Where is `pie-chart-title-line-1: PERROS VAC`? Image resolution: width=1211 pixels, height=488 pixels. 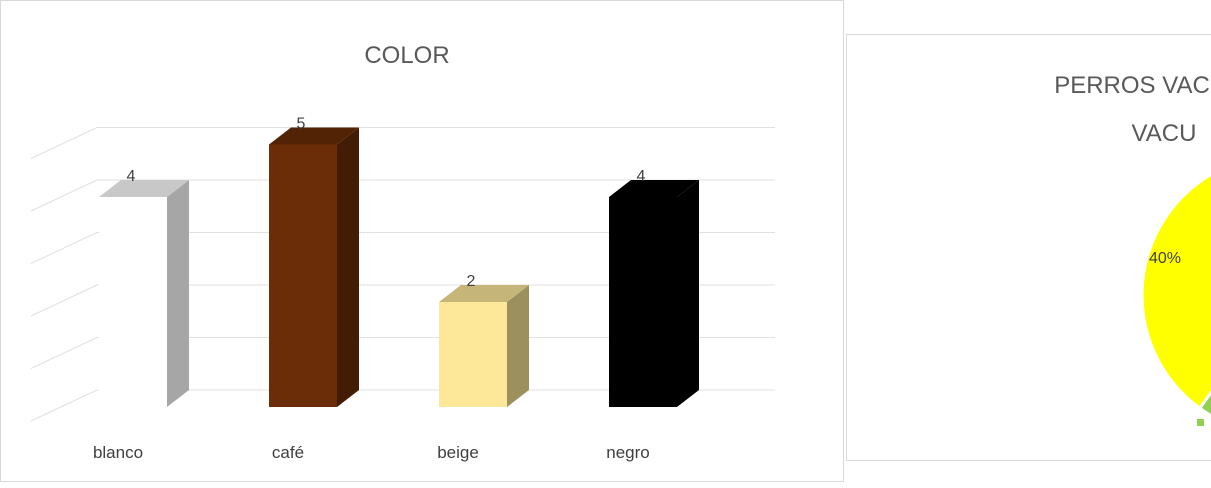
pie-chart-title-line-1: PERROS VAC is located at coordinates (1132, 85).